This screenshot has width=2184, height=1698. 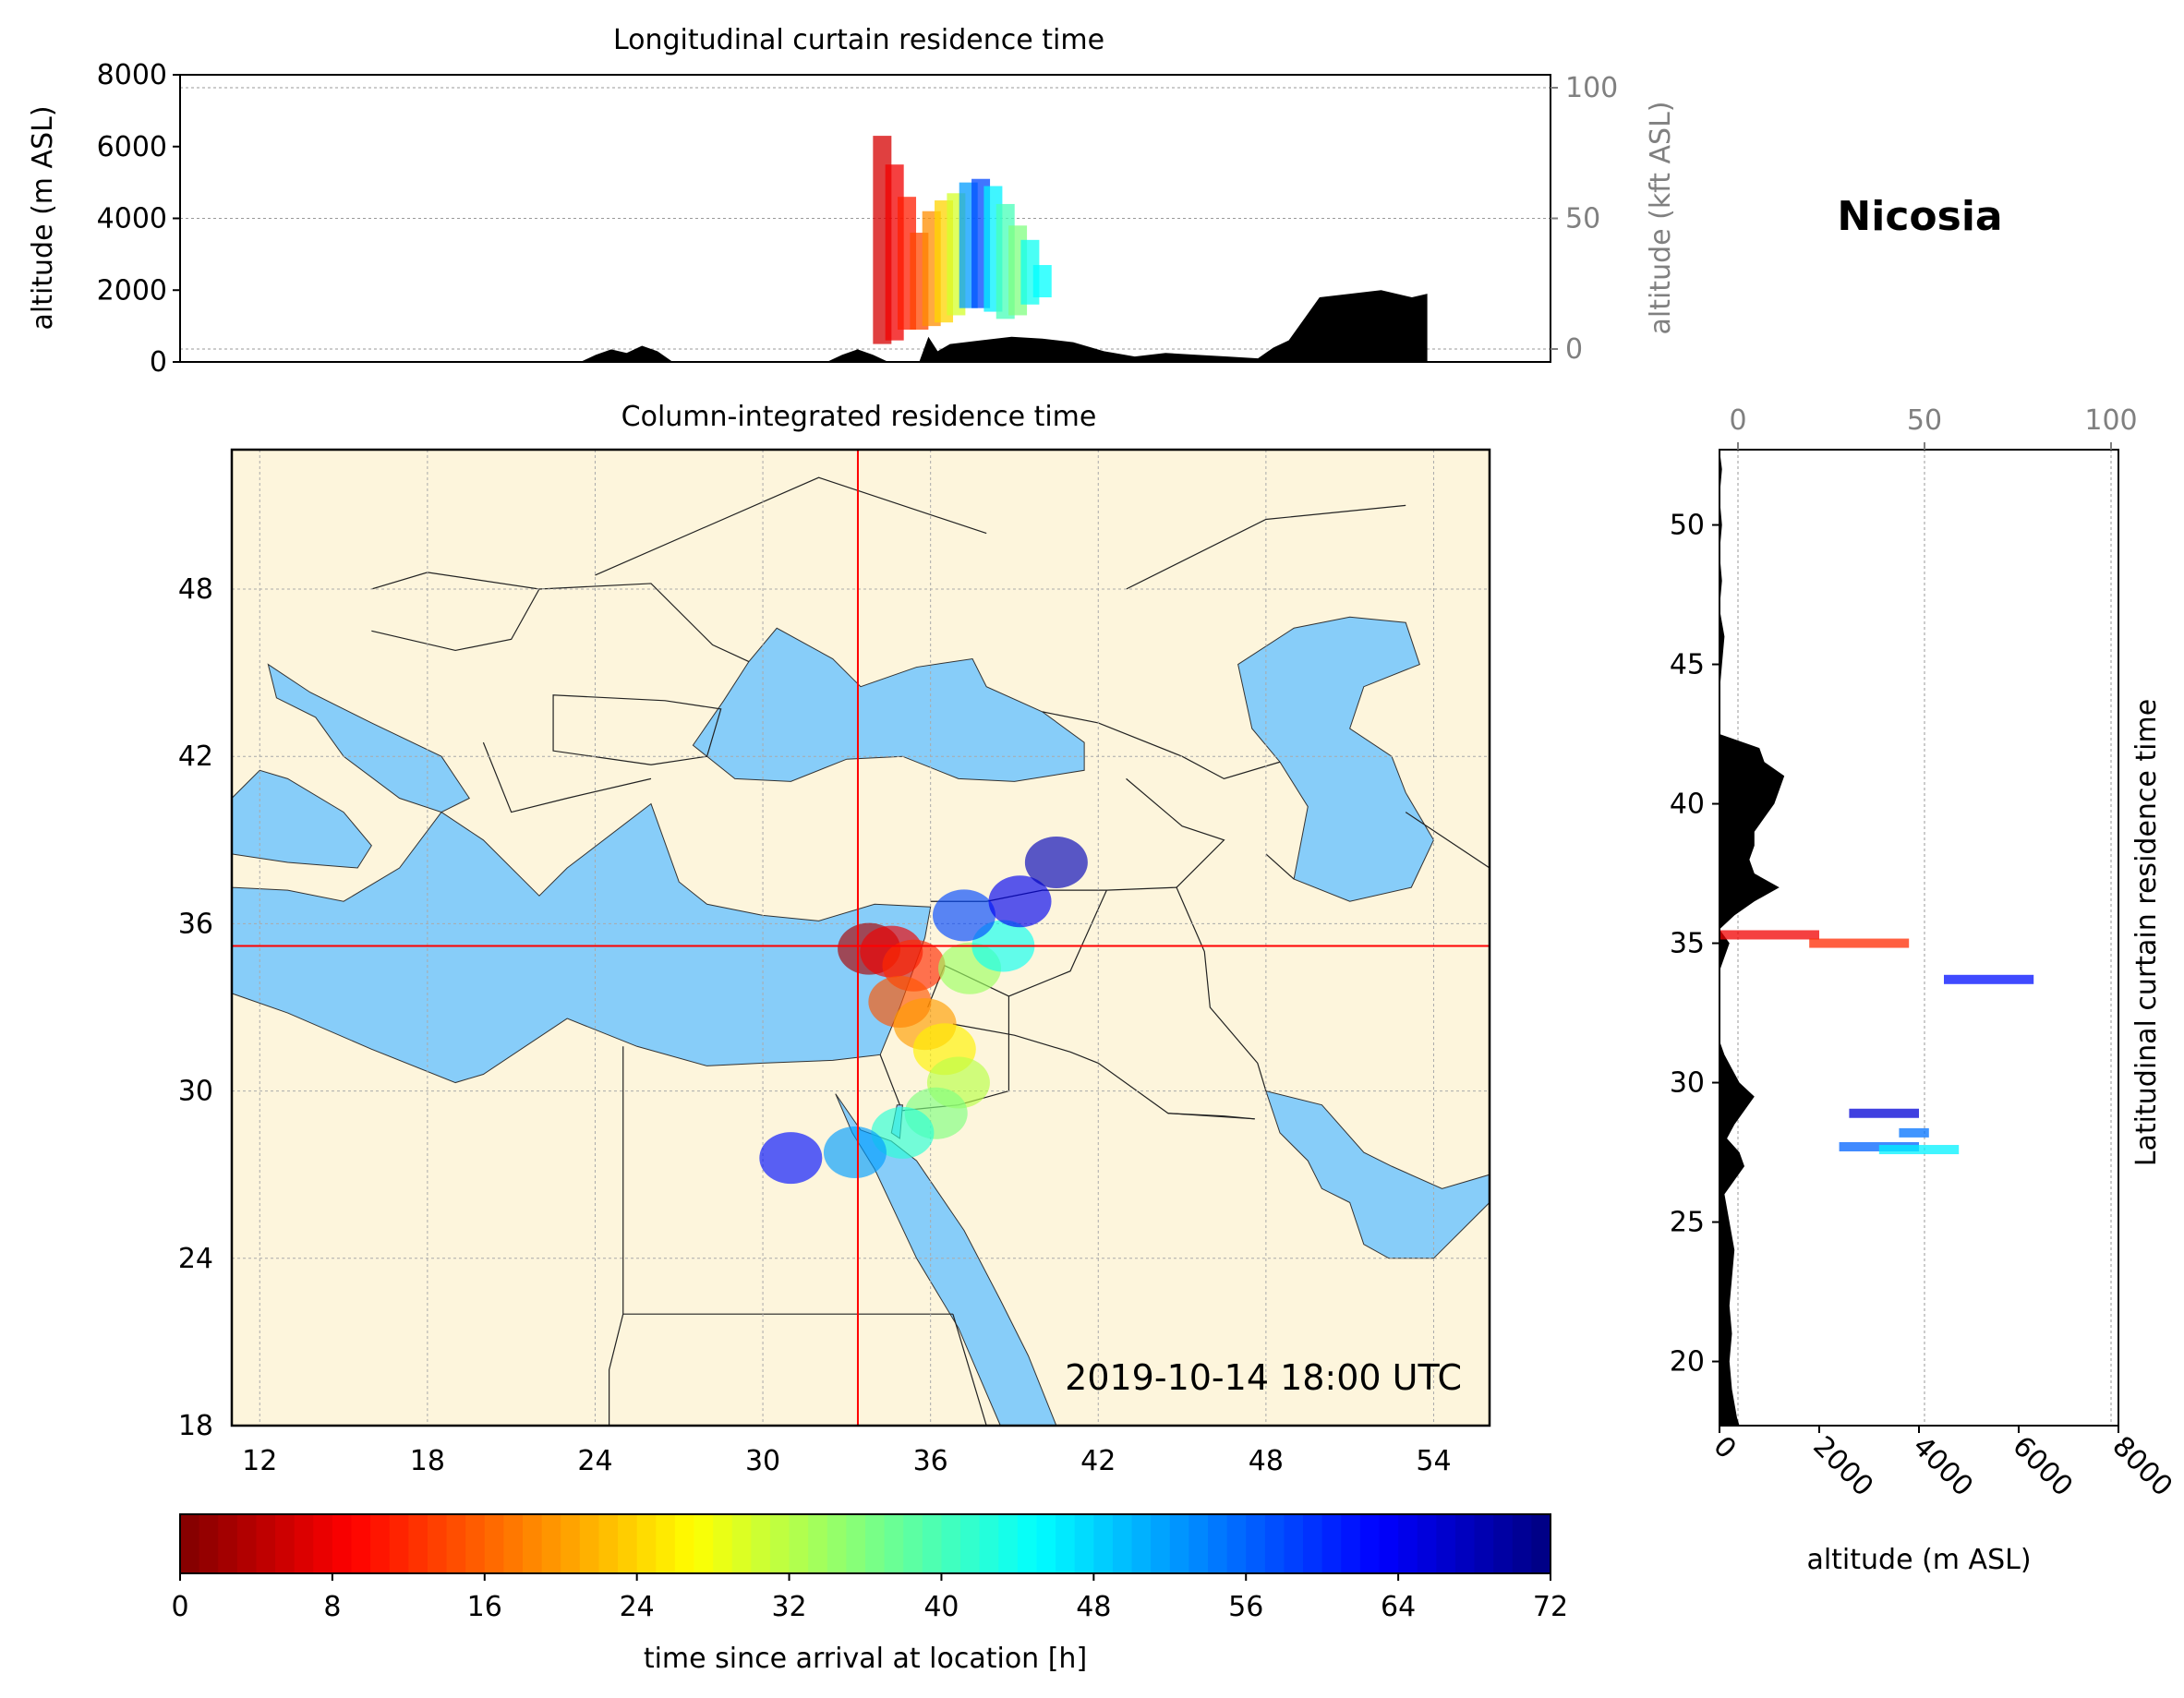 What do you see at coordinates (1574, 349) in the screenshot?
I see `top-right-tick-label-0: 0` at bounding box center [1574, 349].